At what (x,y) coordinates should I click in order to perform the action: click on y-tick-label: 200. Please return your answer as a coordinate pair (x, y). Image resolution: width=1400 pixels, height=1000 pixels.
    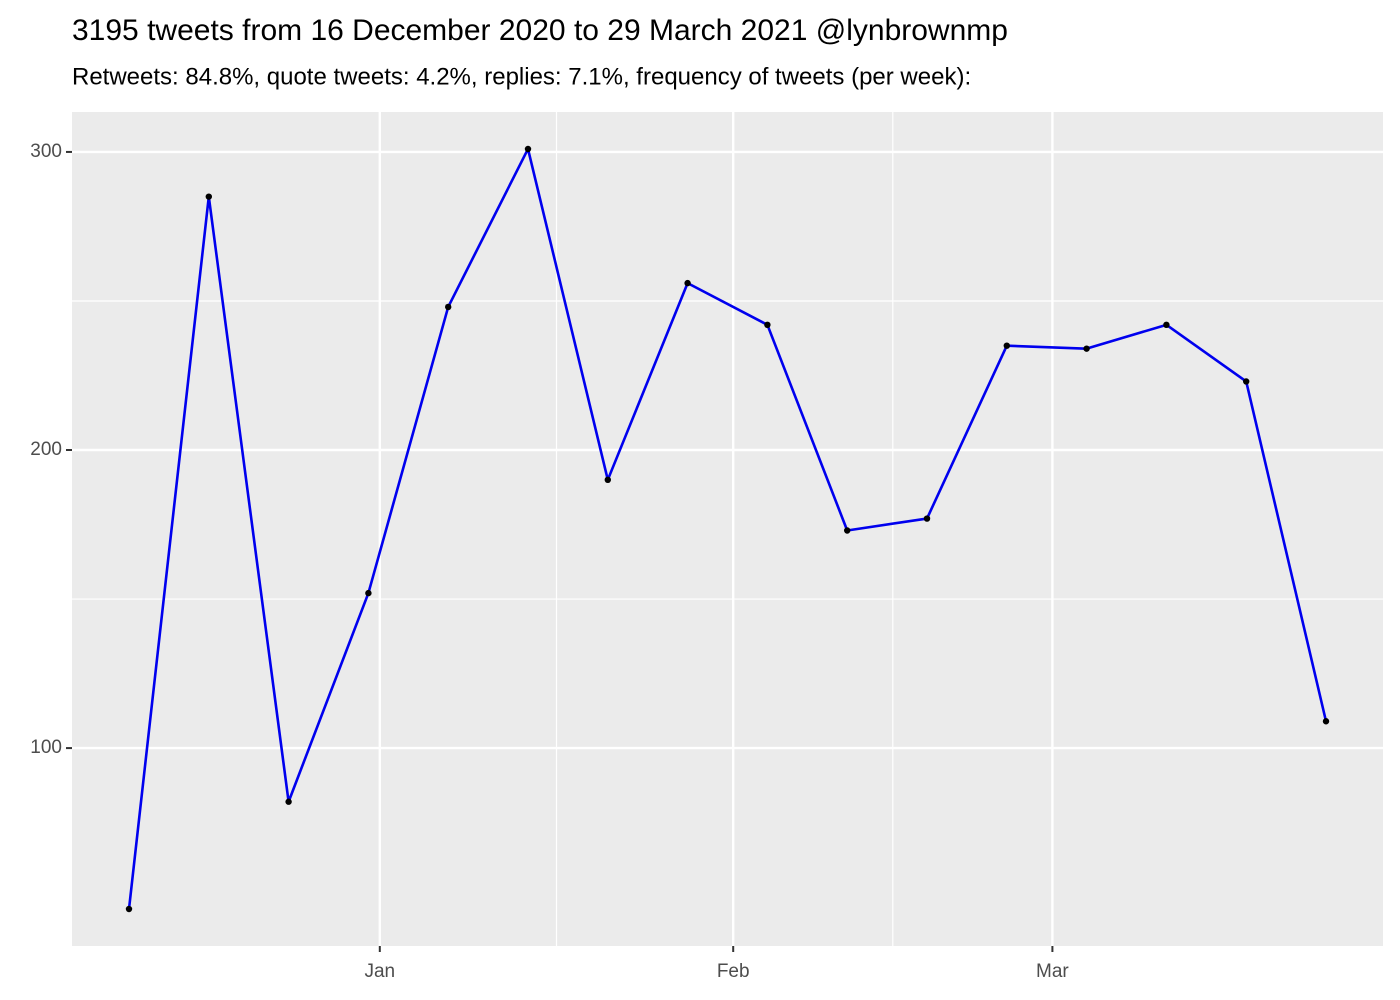
    Looking at the image, I should click on (46, 449).